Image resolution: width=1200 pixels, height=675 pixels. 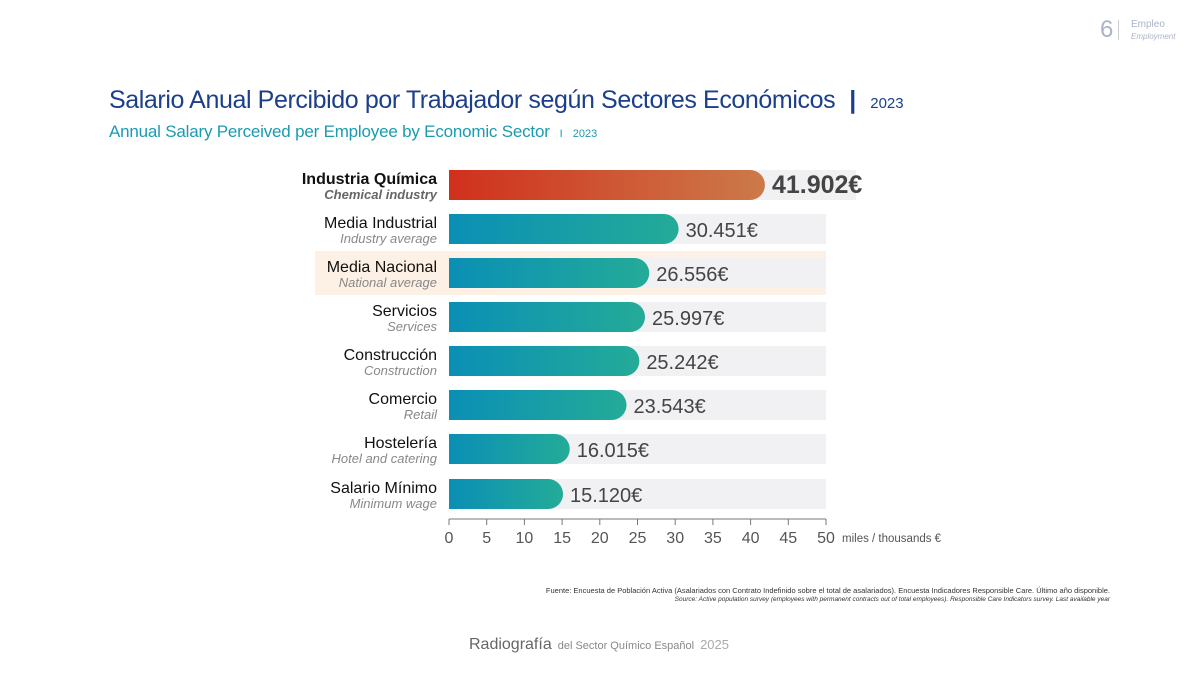 I want to click on x-tick-label: 25, so click(x=638, y=538).